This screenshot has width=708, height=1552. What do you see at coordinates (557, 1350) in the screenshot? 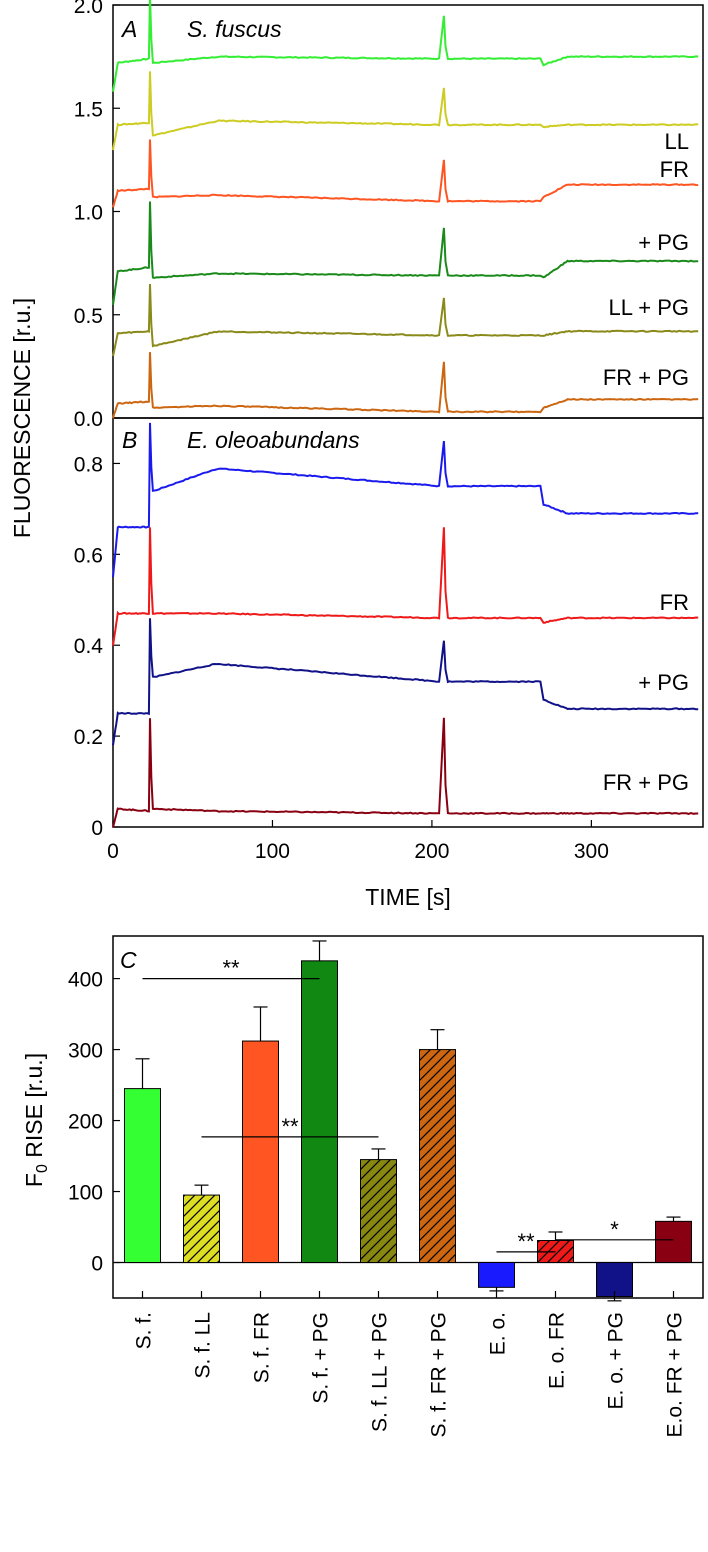
I see `category-label: E. o. FR` at bounding box center [557, 1350].